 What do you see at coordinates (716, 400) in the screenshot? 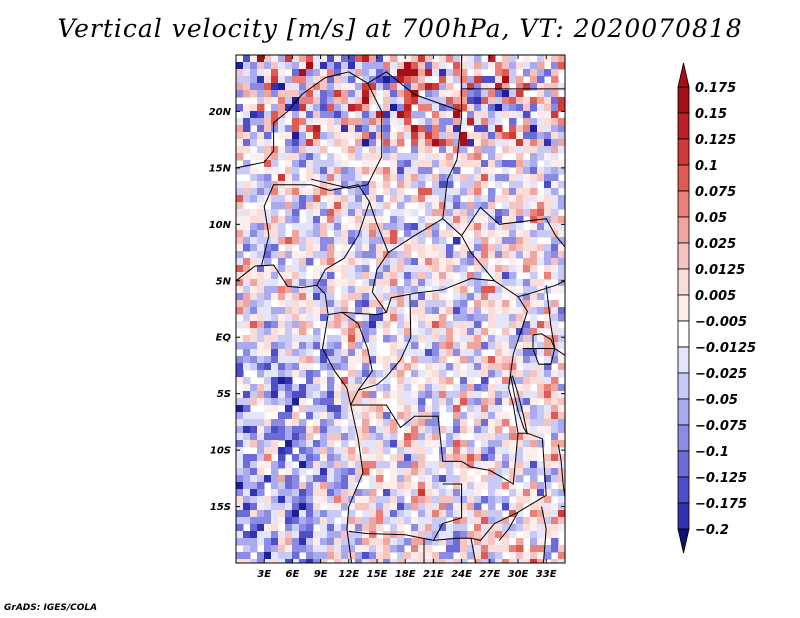
I see `colorbar-label: −0.05` at bounding box center [716, 400].